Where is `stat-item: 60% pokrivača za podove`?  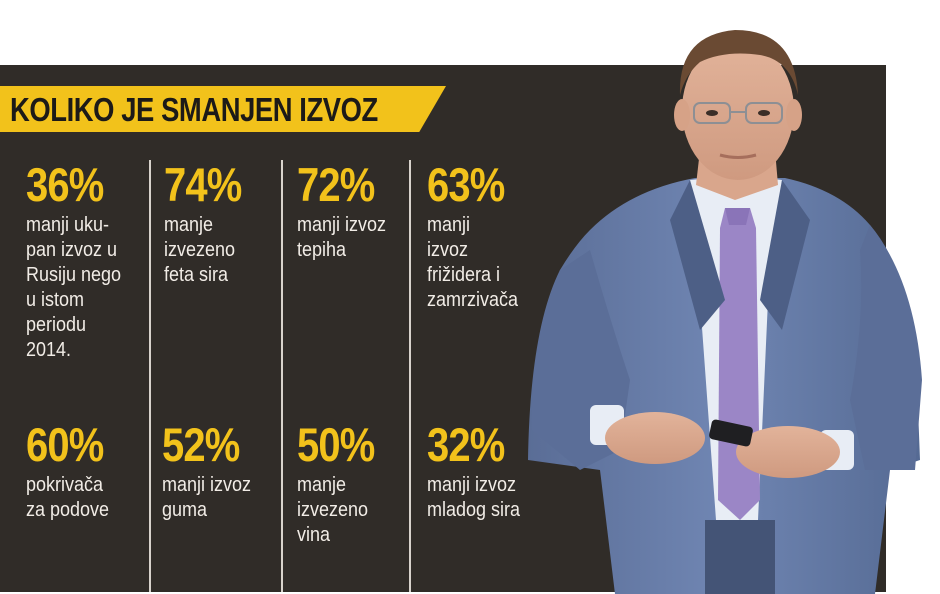 stat-item: 60% pokrivača za podove is located at coordinates (91, 471).